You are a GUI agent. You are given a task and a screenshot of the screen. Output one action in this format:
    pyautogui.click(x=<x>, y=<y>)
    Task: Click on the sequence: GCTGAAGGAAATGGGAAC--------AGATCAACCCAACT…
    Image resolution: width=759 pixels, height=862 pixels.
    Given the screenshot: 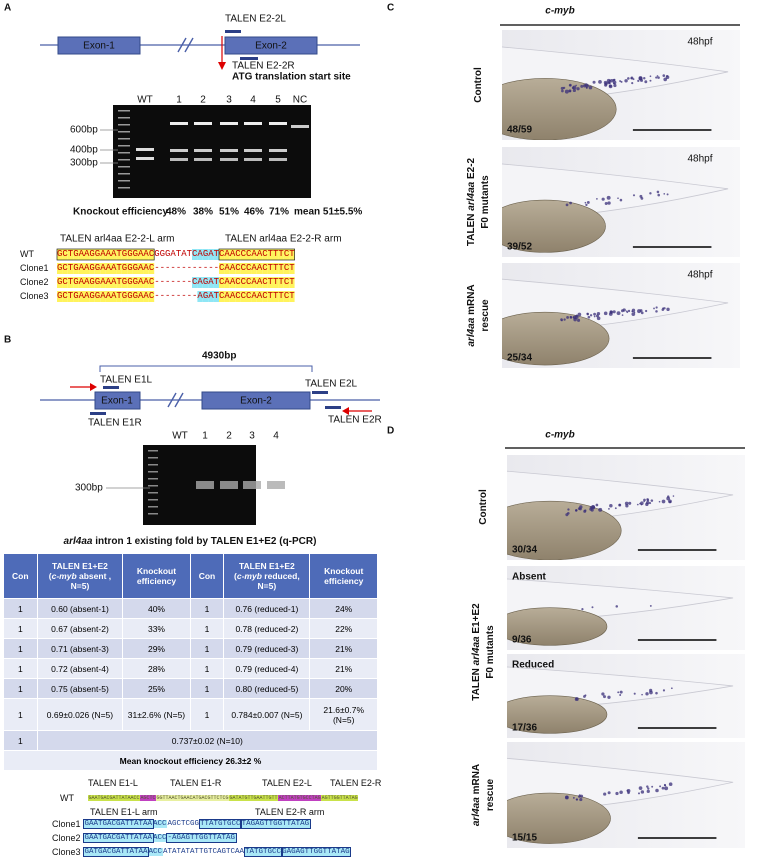 What is the action you would take?
    pyautogui.click(x=176, y=296)
    